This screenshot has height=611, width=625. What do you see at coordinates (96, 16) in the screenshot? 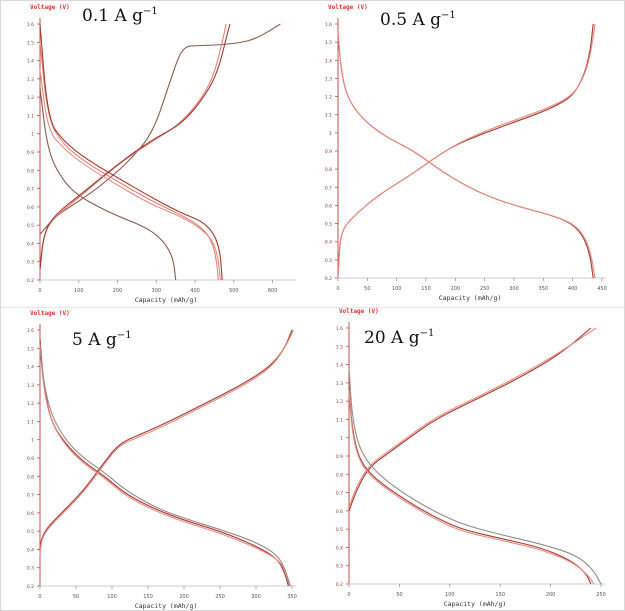
I see `rate-value: 0.1` at bounding box center [96, 16].